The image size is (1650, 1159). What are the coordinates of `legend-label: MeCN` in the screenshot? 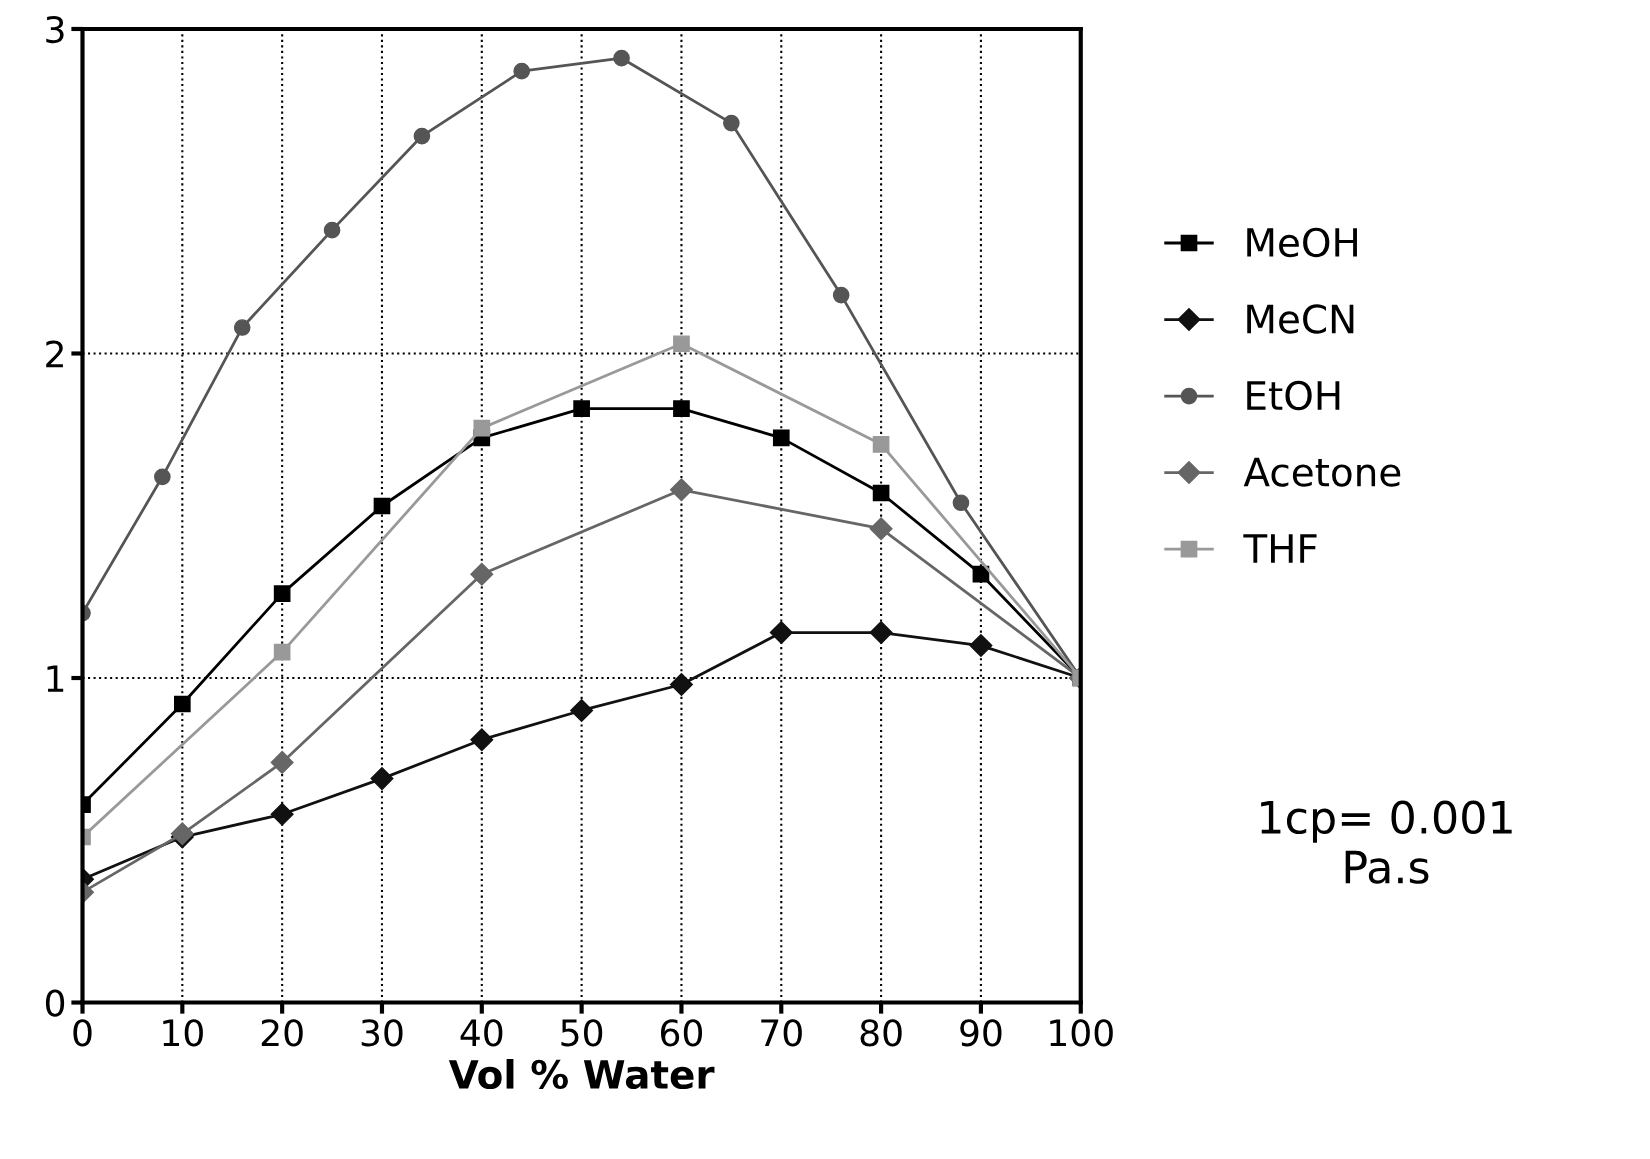 It's located at (1300, 319).